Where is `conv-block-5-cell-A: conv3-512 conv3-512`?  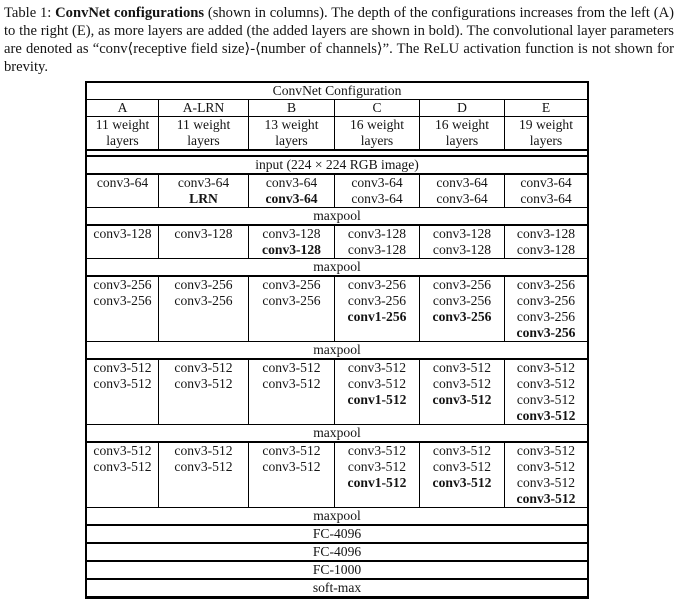
conv-block-5-cell-A: conv3-512 conv3-512 is located at coordinates (122, 475).